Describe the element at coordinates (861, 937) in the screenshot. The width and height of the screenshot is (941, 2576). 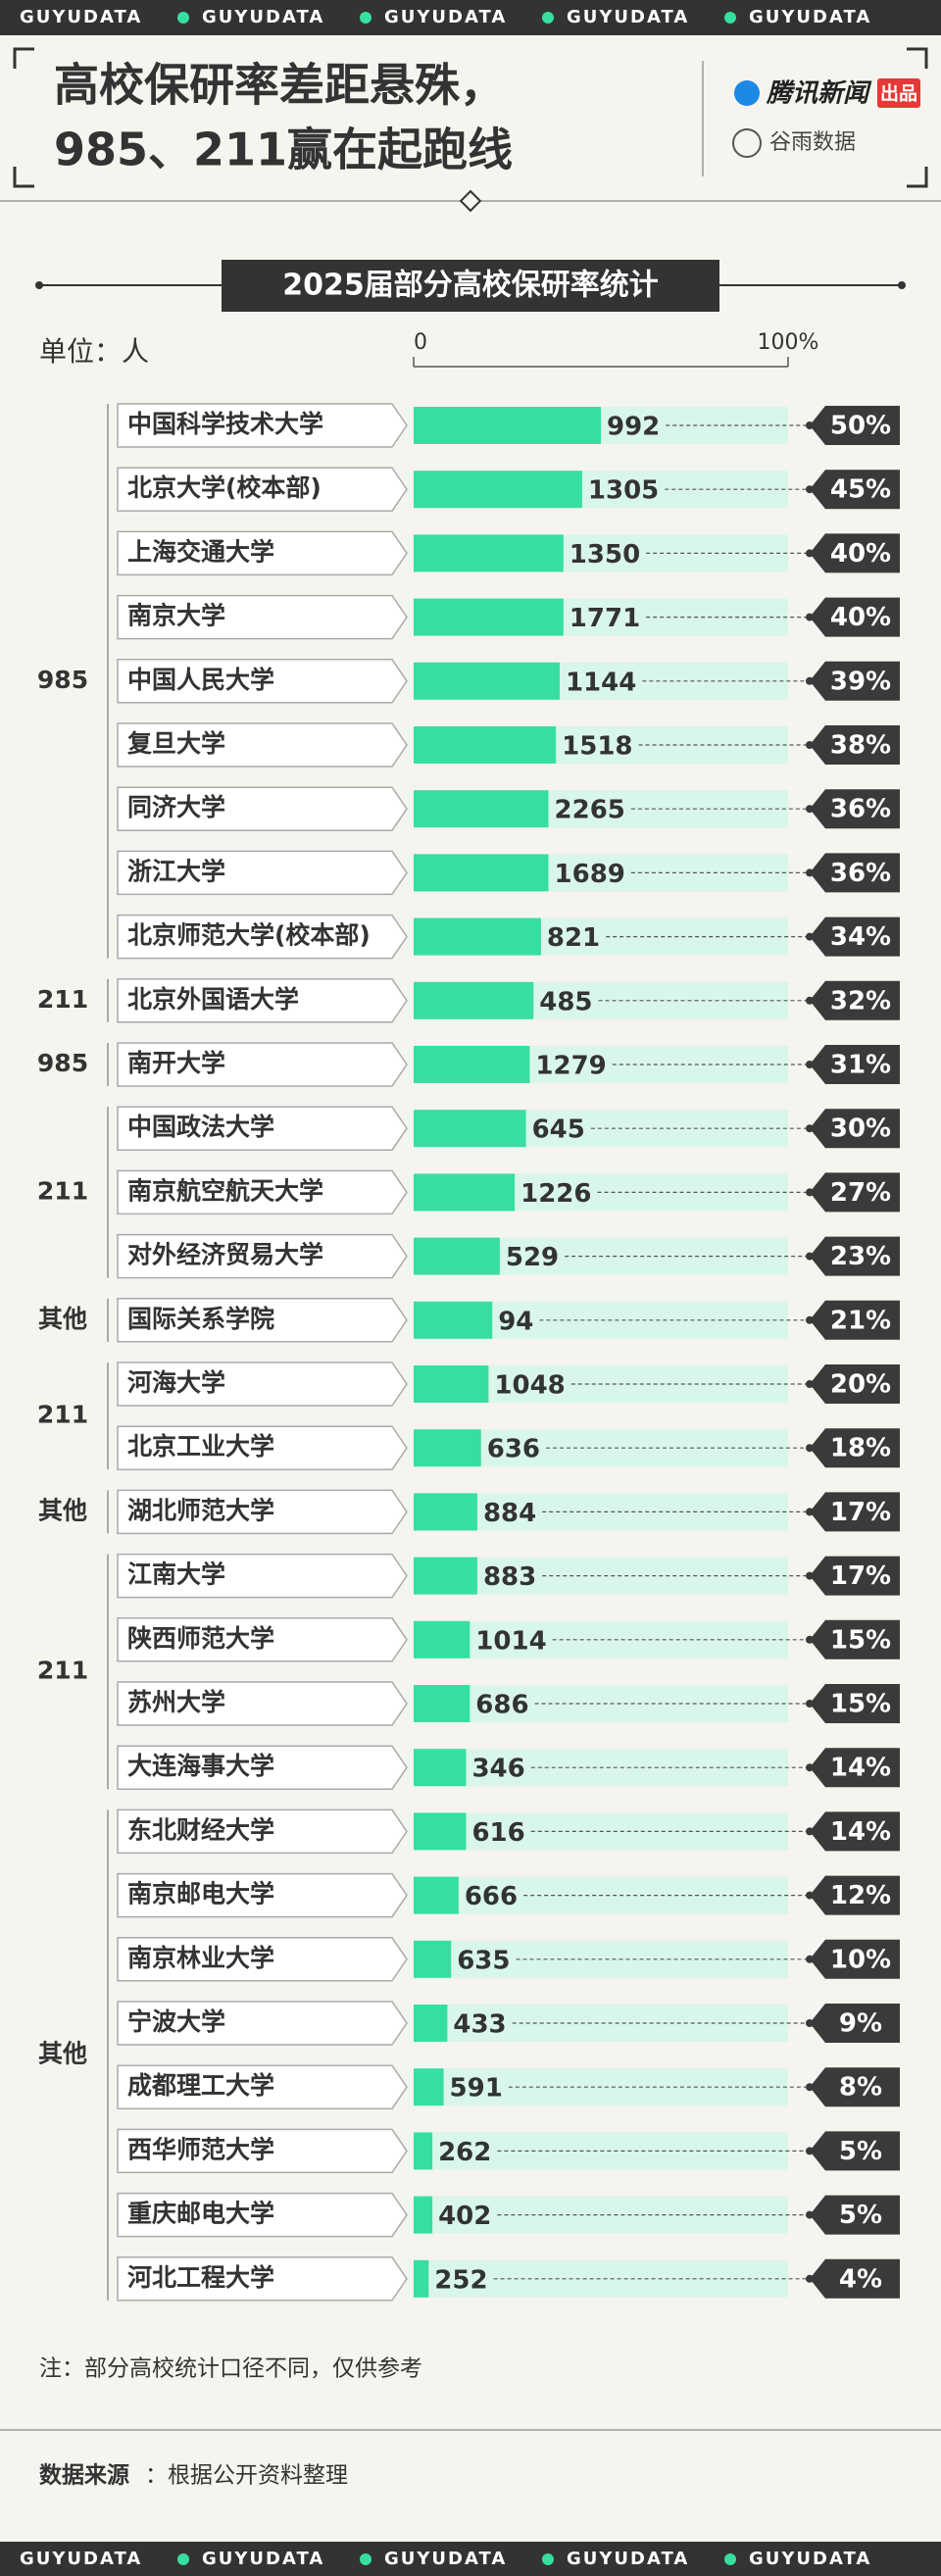
I see `value-label: 34%` at that location.